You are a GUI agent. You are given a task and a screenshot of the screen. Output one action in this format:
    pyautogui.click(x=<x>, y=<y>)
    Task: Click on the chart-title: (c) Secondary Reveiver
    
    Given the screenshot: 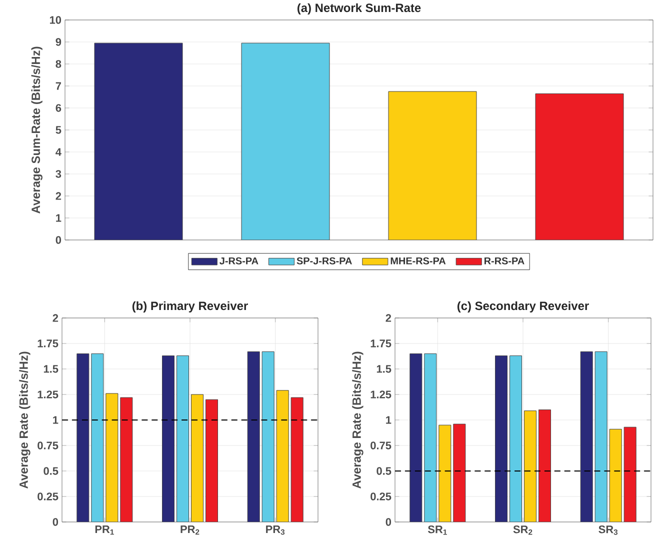 What is the action you would take?
    pyautogui.click(x=523, y=306)
    